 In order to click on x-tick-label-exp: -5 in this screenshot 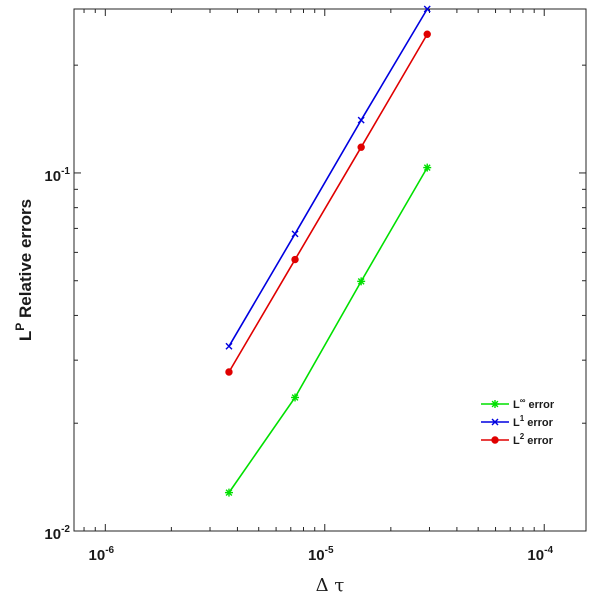, I will do `click(329, 550)`.